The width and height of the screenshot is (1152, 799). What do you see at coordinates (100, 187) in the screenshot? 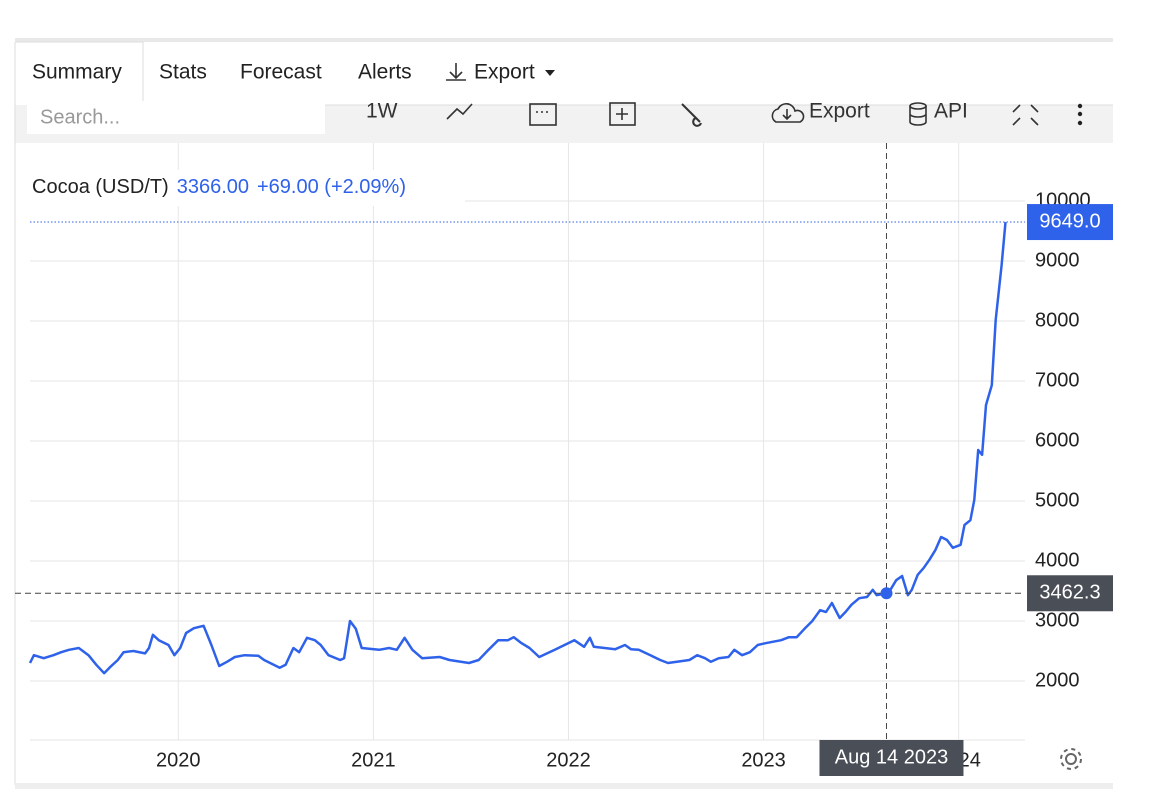
I see `legend-name: Cocoa (USD/T)` at bounding box center [100, 187].